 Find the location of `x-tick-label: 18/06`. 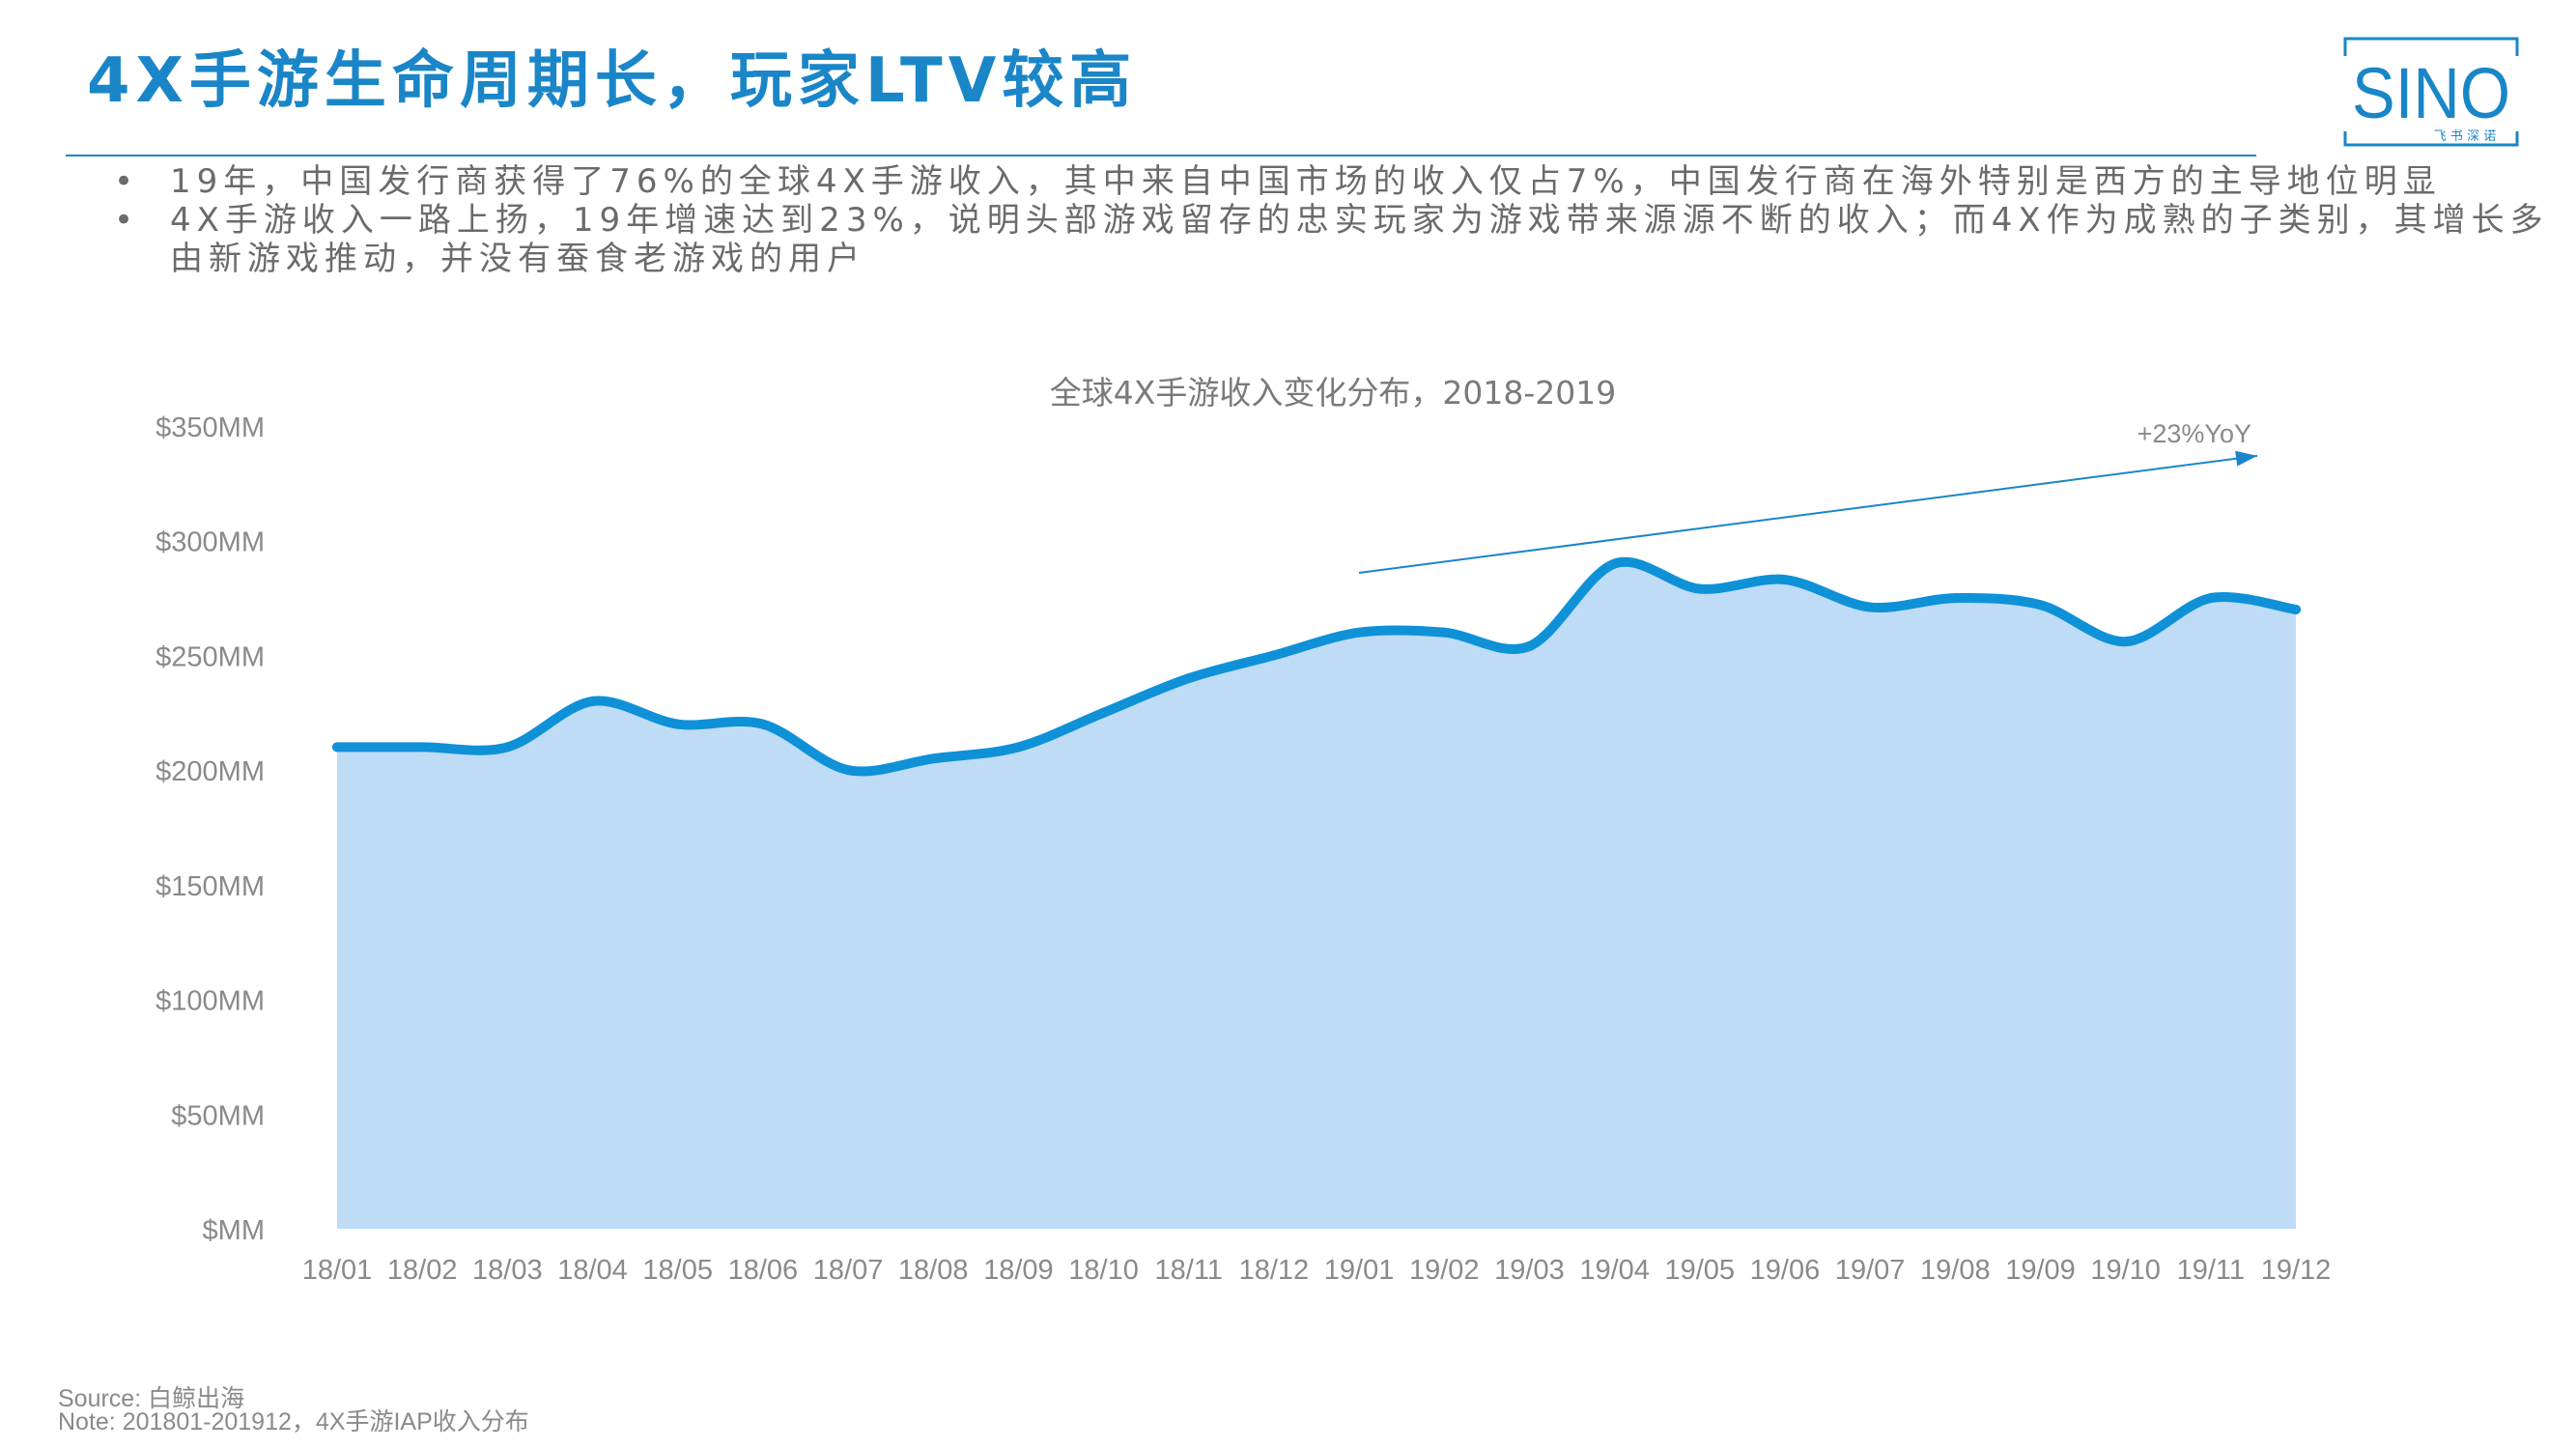

x-tick-label: 18/06 is located at coordinates (763, 1270).